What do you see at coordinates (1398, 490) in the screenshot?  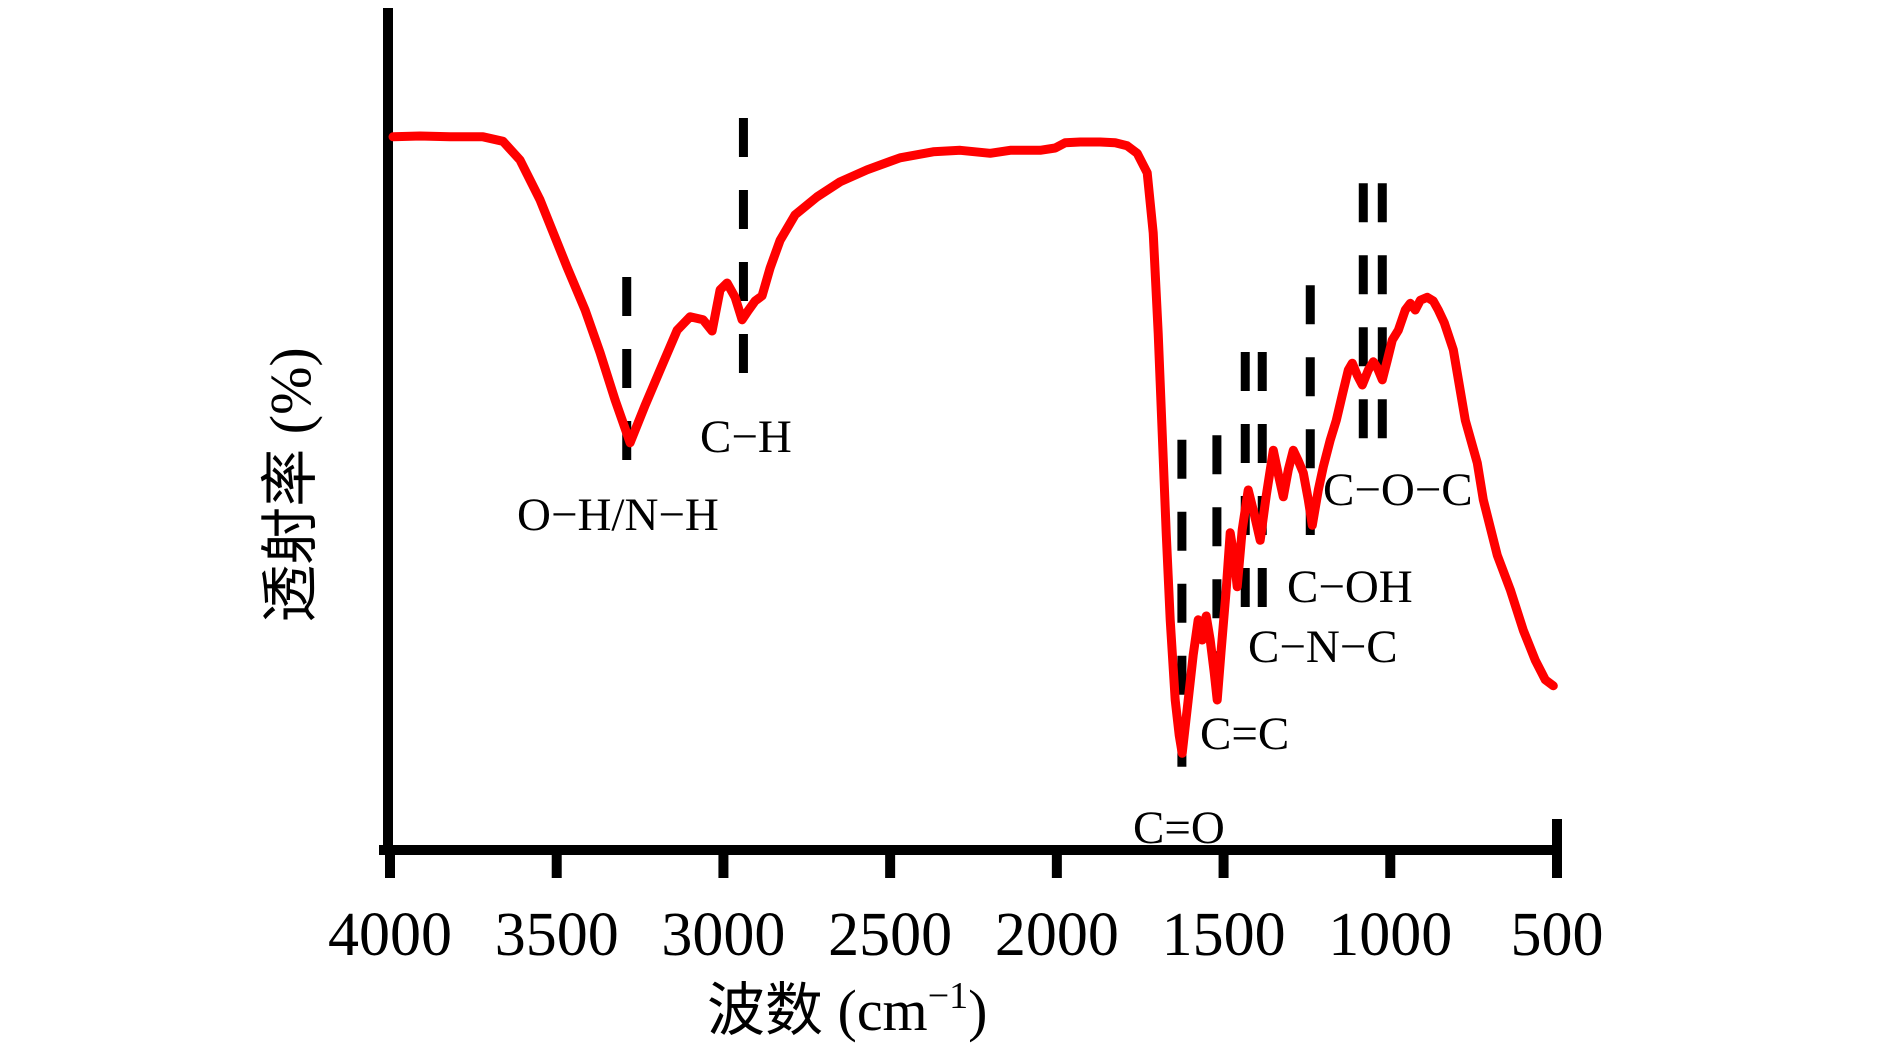 I see `annotation-label: C−O−C` at bounding box center [1398, 490].